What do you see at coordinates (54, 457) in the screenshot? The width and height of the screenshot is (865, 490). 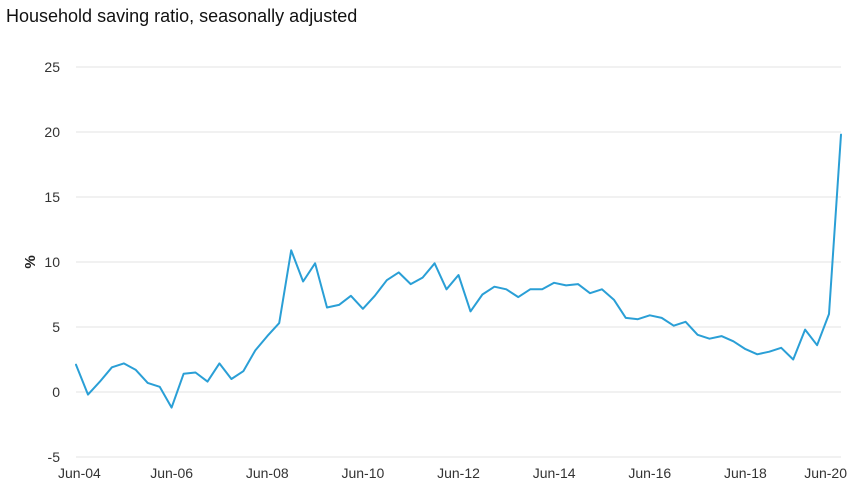 I see `y-tick-label: -5` at bounding box center [54, 457].